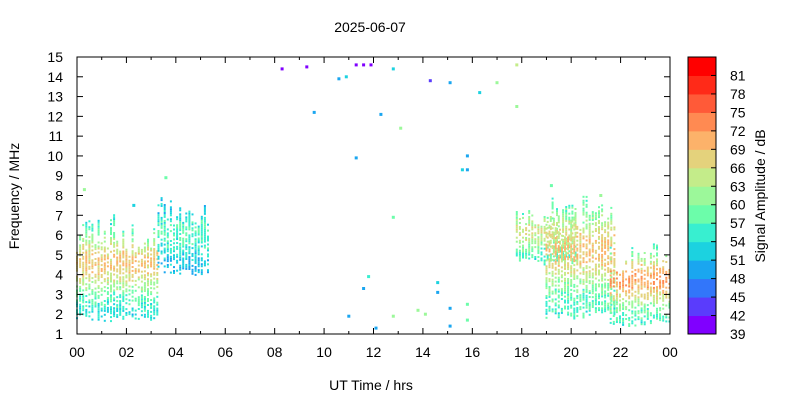 This screenshot has height=400, width=800. What do you see at coordinates (738, 297) in the screenshot?
I see `colorbar-tick-label: 45` at bounding box center [738, 297].